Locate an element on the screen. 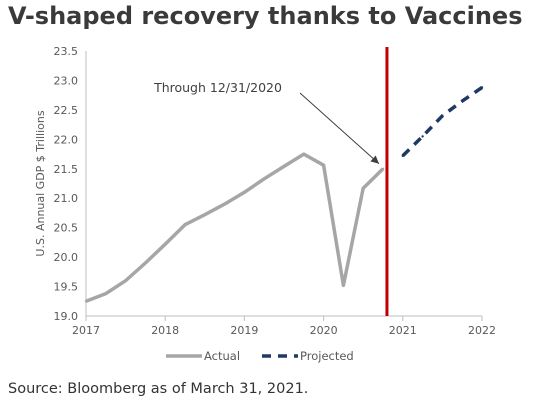 Image resolution: width=534 pixels, height=409 pixels. y-tick-label: 21.5 is located at coordinates (66, 169).